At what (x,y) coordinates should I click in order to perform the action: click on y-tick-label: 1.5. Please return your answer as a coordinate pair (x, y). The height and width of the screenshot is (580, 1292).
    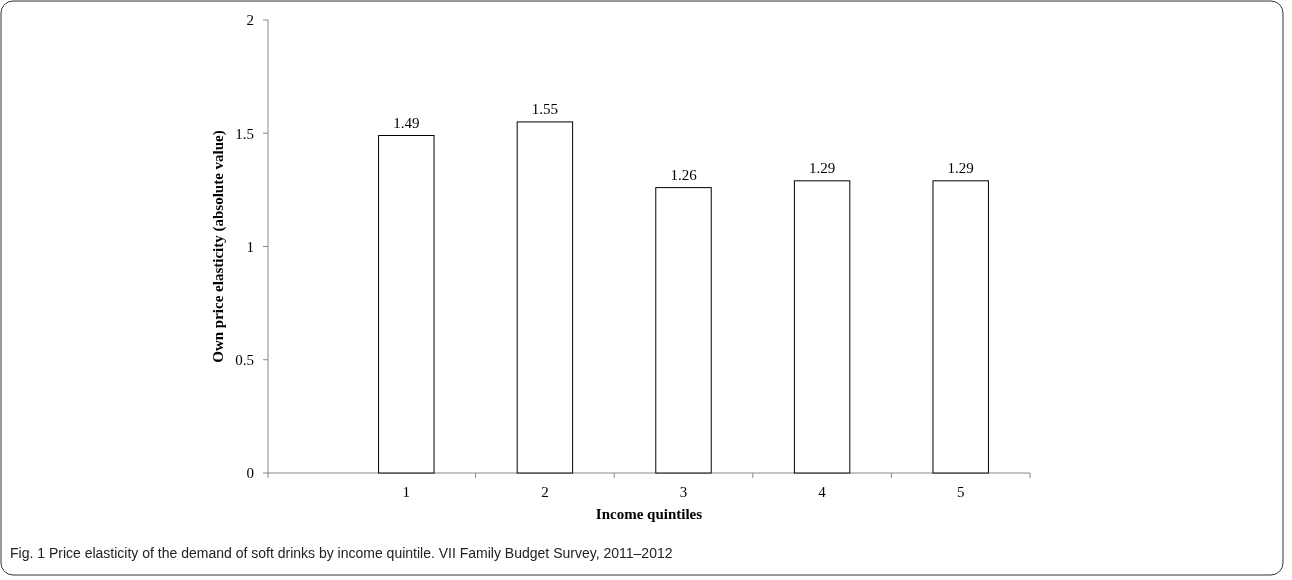
    Looking at the image, I should click on (244, 133).